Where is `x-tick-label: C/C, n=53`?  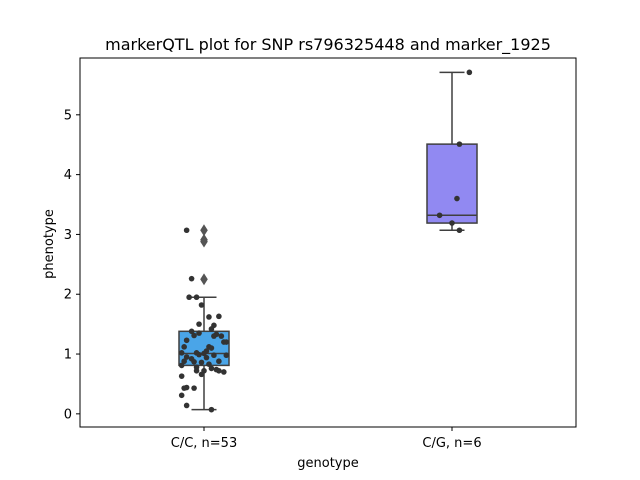 x-tick-label: C/C, n=53 is located at coordinates (204, 443).